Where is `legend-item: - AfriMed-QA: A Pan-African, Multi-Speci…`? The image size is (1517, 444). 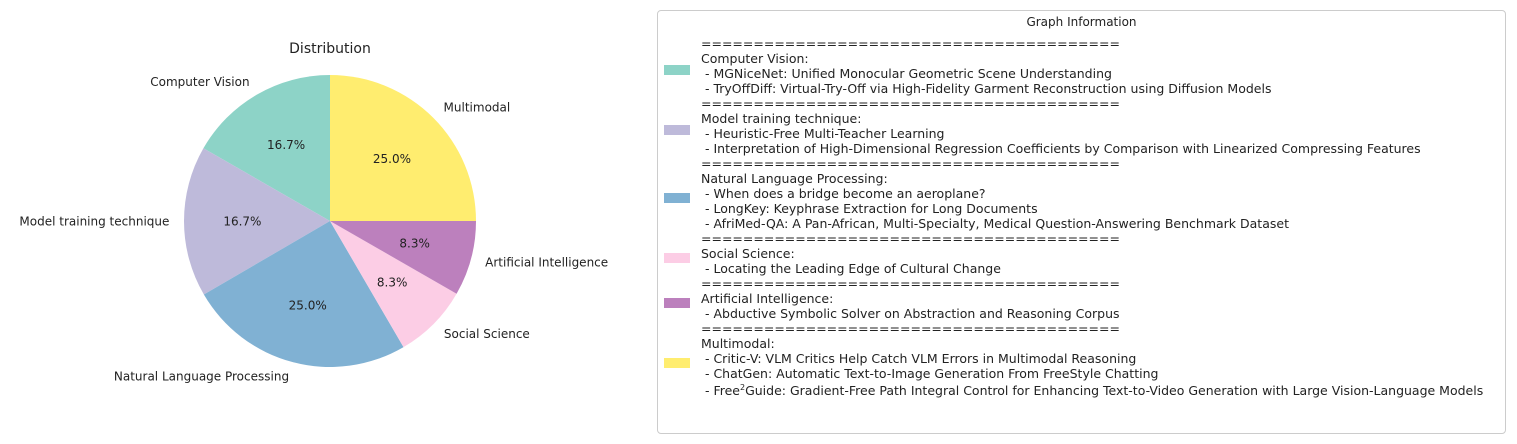 legend-item: - AfriMed-QA: A Pan-African, Multi-Speci… is located at coordinates (995, 223).